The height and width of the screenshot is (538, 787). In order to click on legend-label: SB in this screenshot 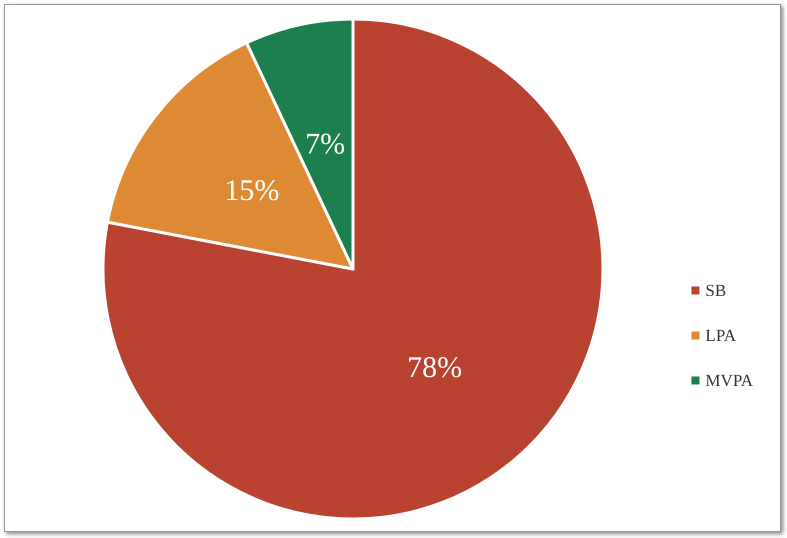, I will do `click(715, 290)`.